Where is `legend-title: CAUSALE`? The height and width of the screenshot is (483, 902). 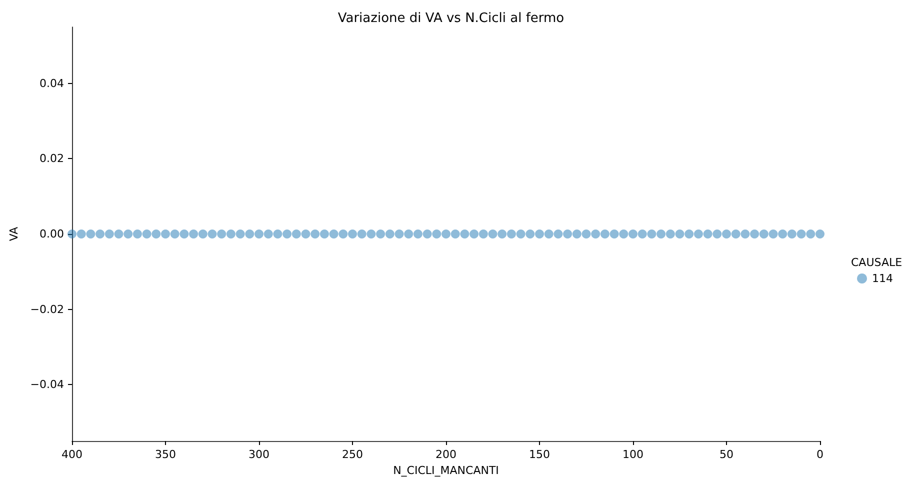
legend-title: CAUSALE is located at coordinates (876, 262).